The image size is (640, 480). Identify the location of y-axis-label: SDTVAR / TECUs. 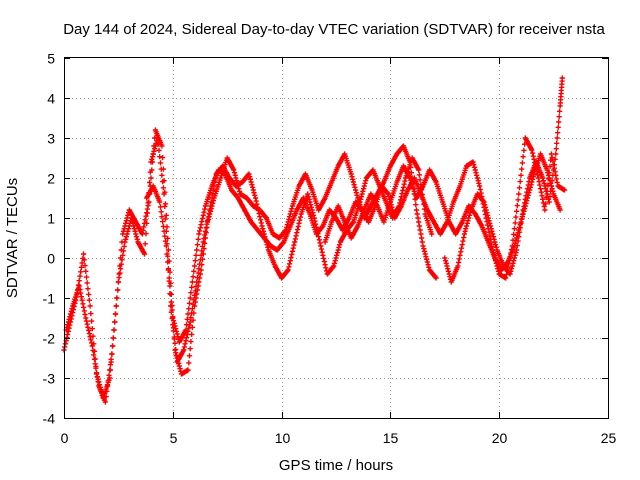
(12, 238).